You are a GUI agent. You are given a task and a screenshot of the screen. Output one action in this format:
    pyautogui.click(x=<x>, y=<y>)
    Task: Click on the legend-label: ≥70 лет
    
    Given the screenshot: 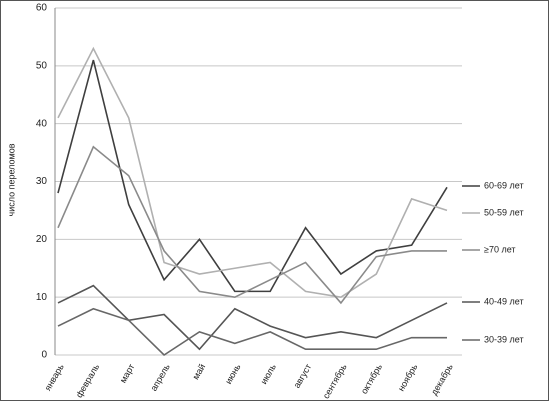 What is the action you would take?
    pyautogui.click(x=500, y=249)
    